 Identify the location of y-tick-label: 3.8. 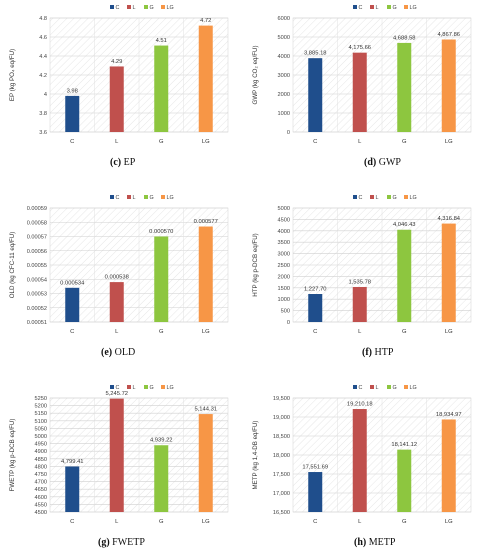
(43, 114).